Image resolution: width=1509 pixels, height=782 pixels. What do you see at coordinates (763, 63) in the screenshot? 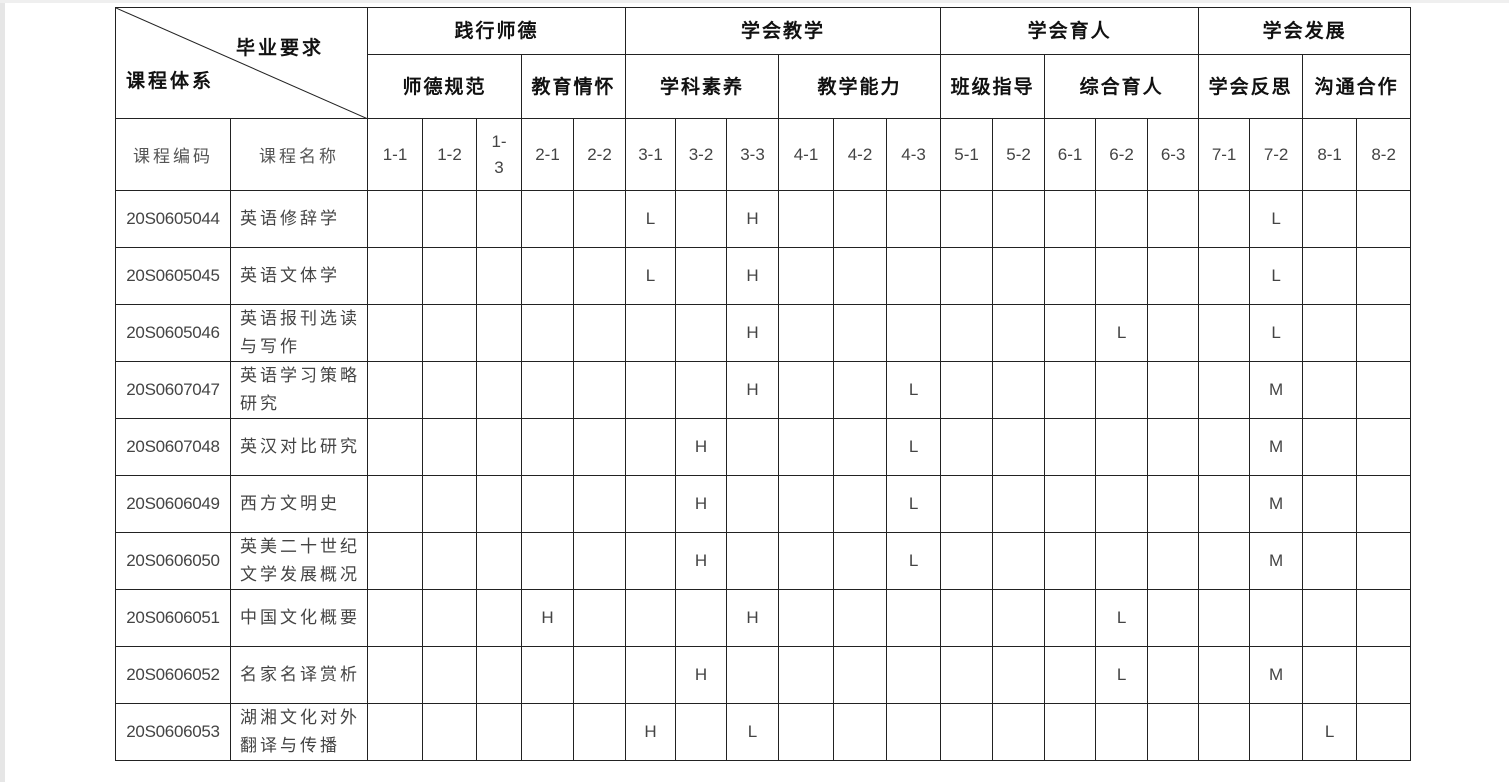
I see `header-row-groups: 毕业要求 课程体系 践行师德 学会教学 学会育人 学会发展` at bounding box center [763, 63].